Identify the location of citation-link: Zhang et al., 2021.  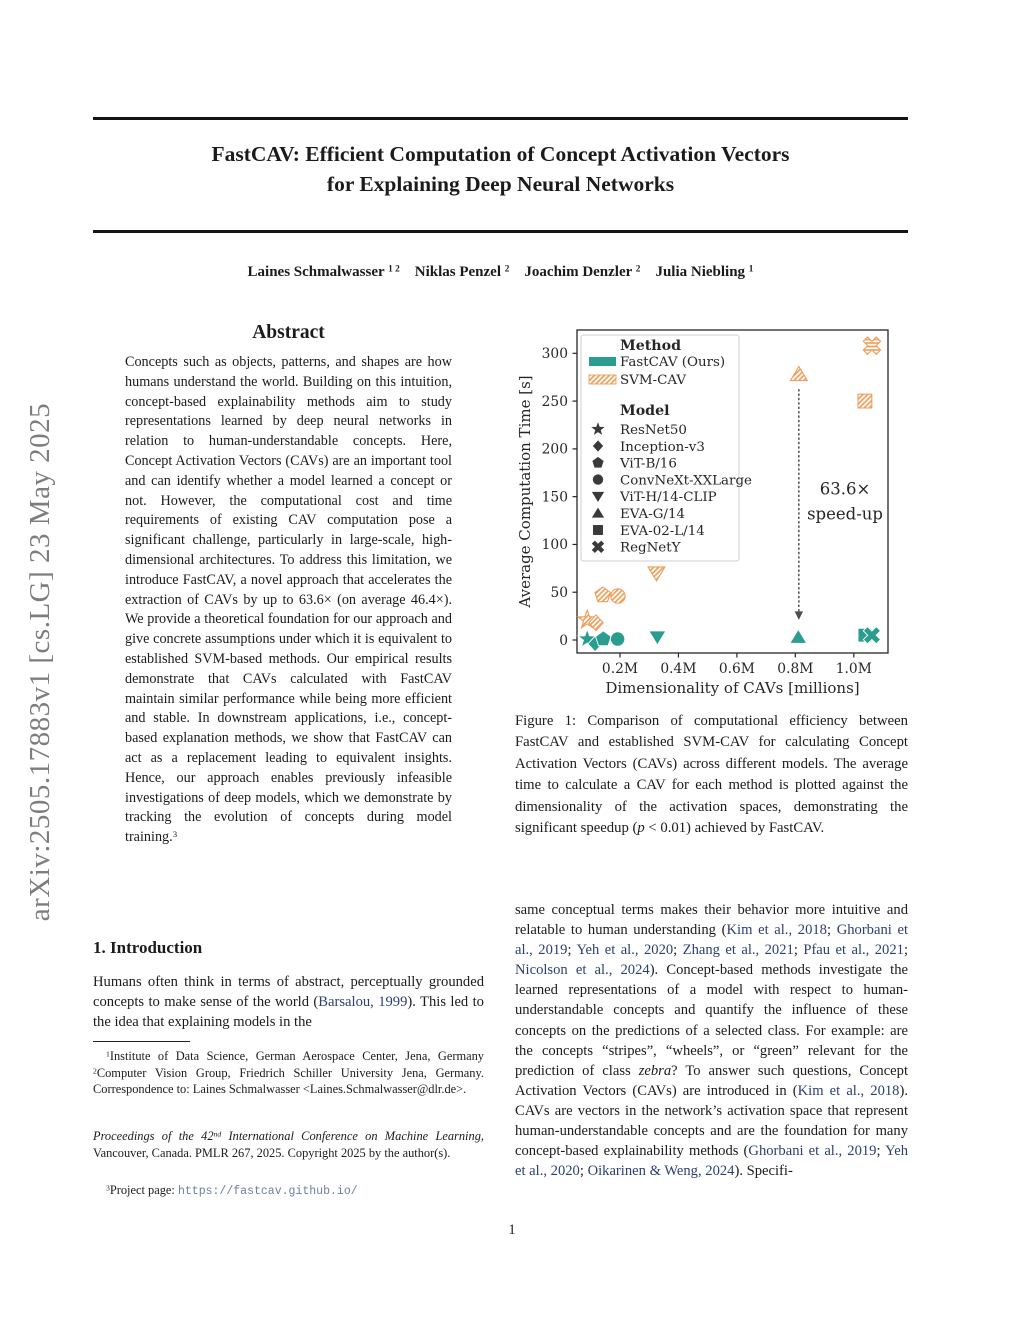
(738, 950).